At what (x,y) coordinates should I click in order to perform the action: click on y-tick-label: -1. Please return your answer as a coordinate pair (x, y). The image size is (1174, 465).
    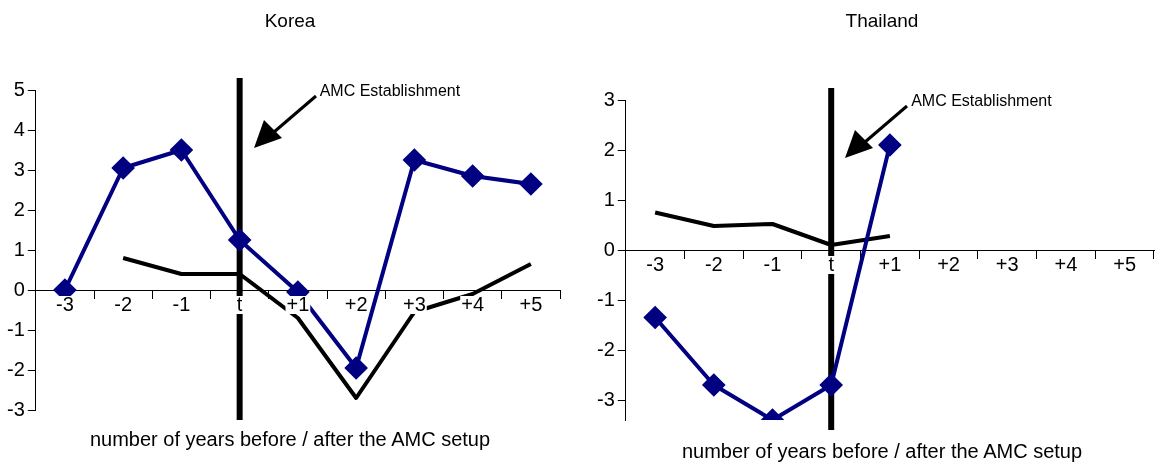
    Looking at the image, I should click on (15, 328).